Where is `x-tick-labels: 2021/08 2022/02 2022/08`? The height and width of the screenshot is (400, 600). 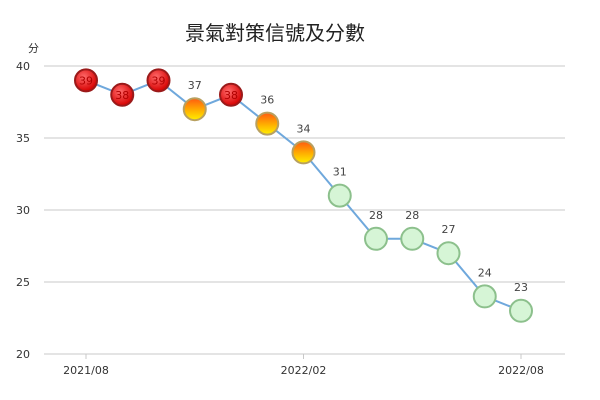
x-tick-labels: 2021/08 2022/02 2022/08 is located at coordinates (303, 365).